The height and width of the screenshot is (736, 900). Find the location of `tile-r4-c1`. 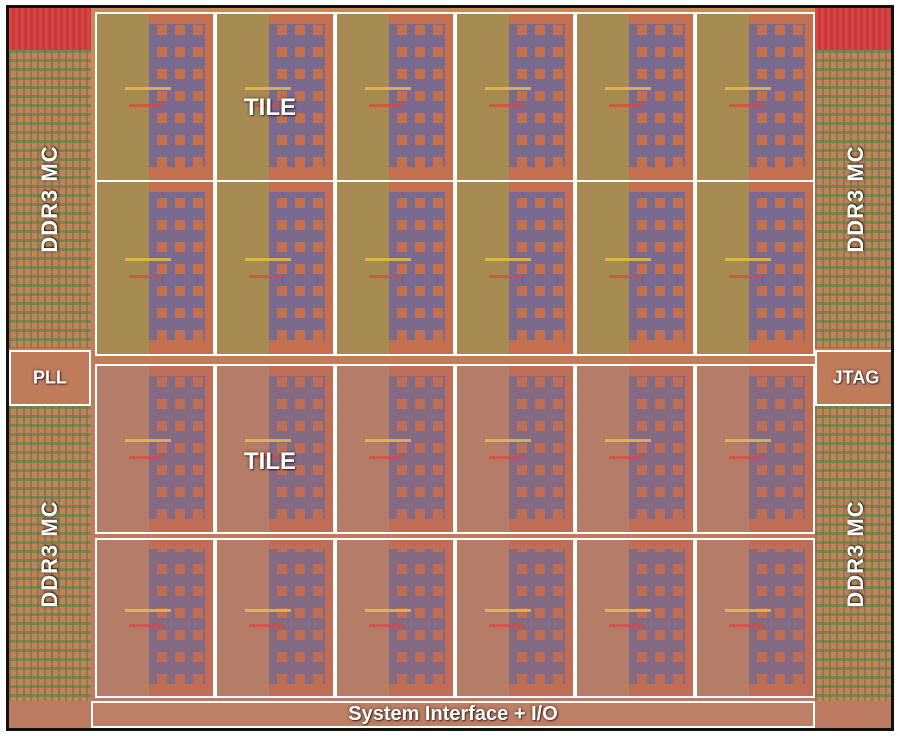

tile-r4-c1 is located at coordinates (155, 618).